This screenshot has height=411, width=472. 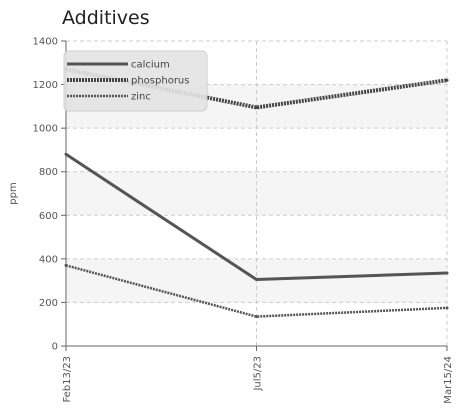 What do you see at coordinates (141, 97) in the screenshot?
I see `legend-label-zinc: zinc` at bounding box center [141, 97].